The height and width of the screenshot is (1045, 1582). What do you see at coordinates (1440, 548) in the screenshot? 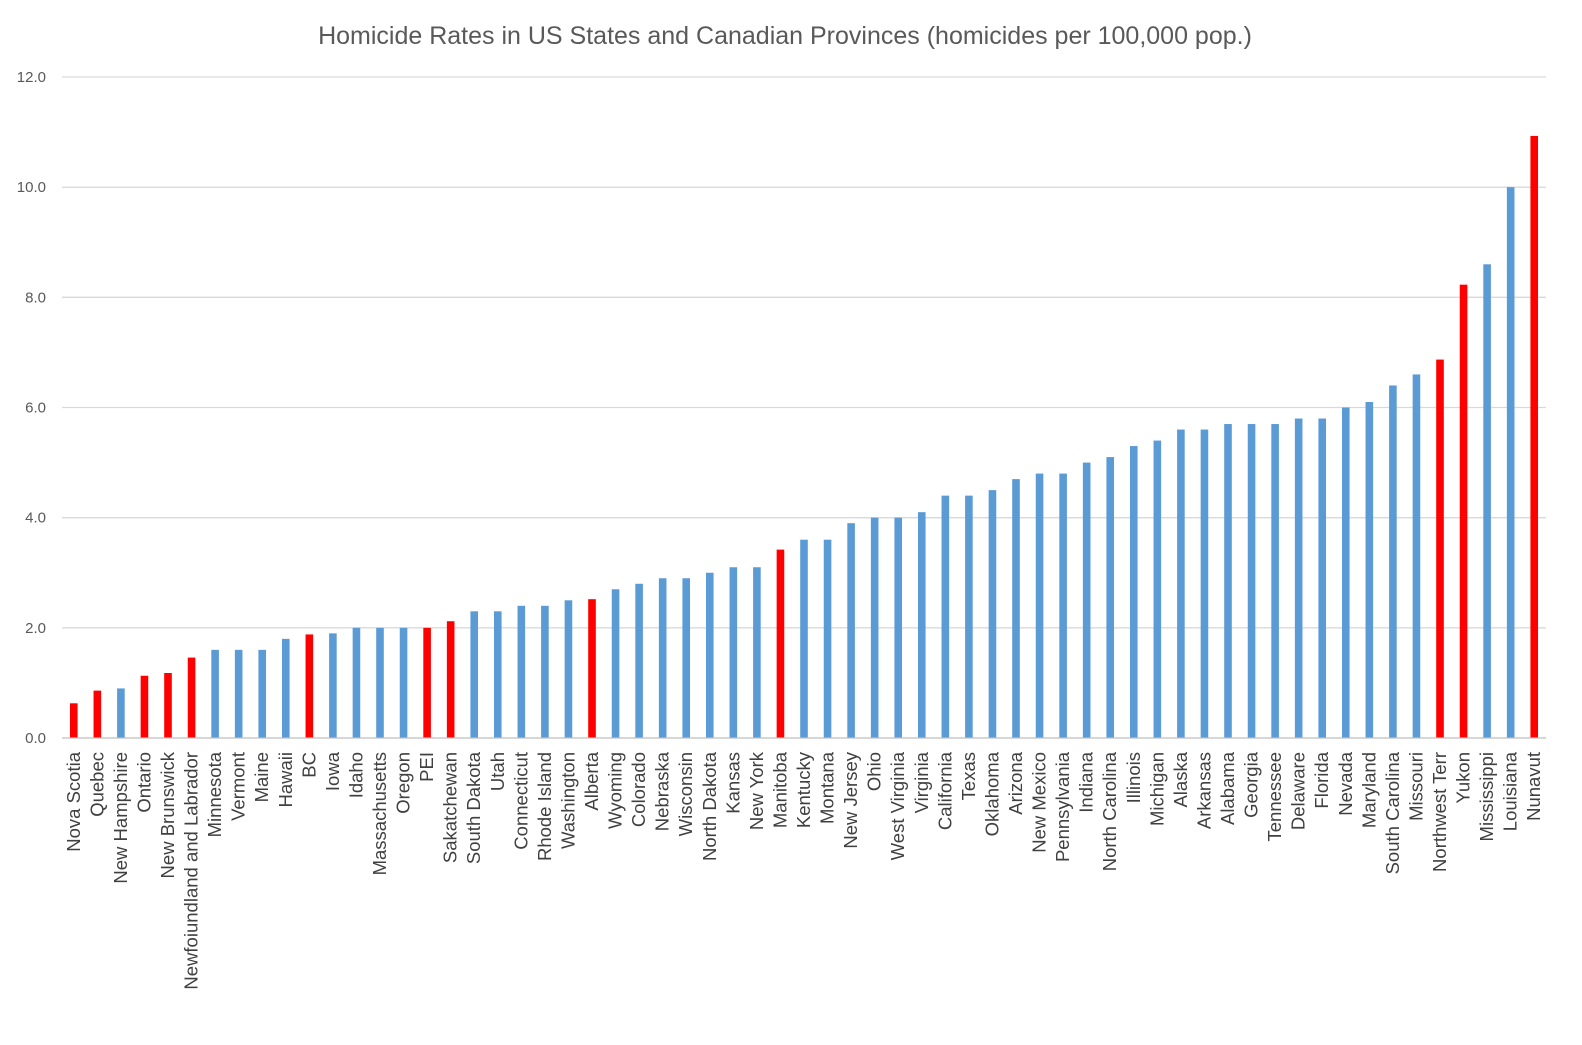
I see `bar-northwest-terr` at bounding box center [1440, 548].